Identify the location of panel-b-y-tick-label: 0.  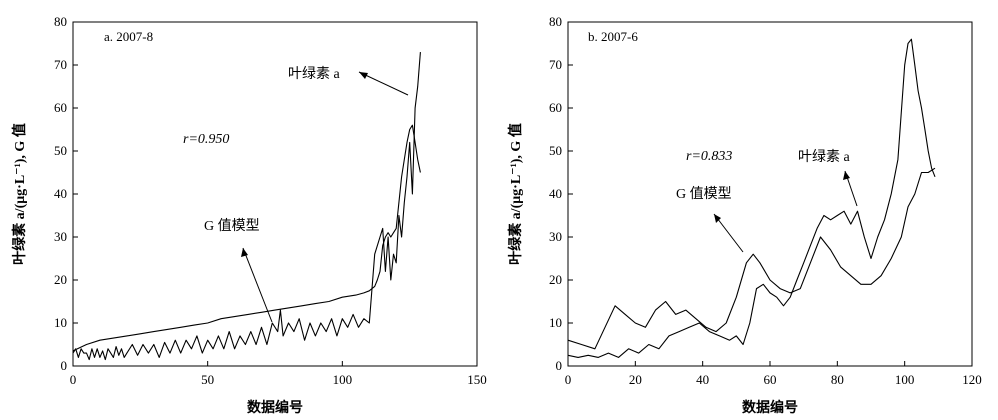
(559, 365).